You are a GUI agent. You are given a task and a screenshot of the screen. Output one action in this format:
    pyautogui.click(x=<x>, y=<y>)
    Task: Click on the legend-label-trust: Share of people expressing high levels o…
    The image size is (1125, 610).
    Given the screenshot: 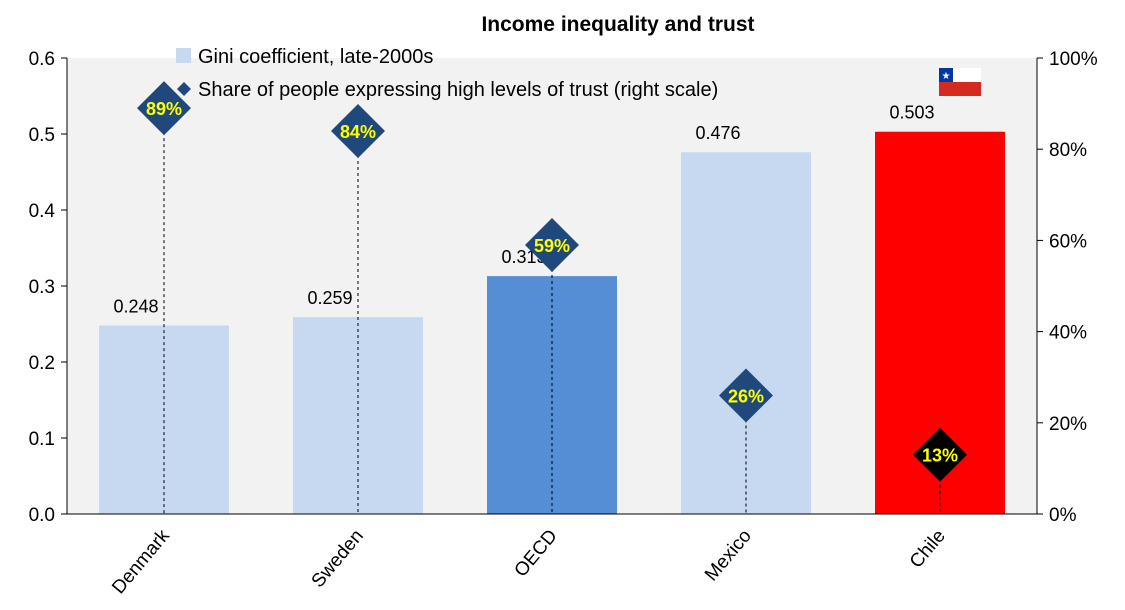 What is the action you would take?
    pyautogui.click(x=458, y=90)
    